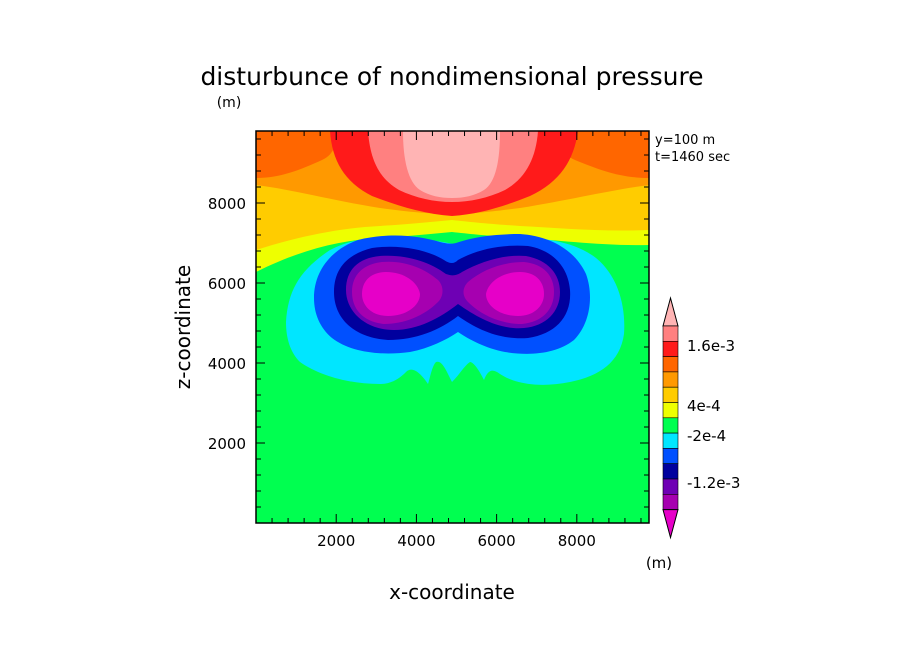  Describe the element at coordinates (416, 541) in the screenshot. I see `x-tick-label: 4000` at that location.